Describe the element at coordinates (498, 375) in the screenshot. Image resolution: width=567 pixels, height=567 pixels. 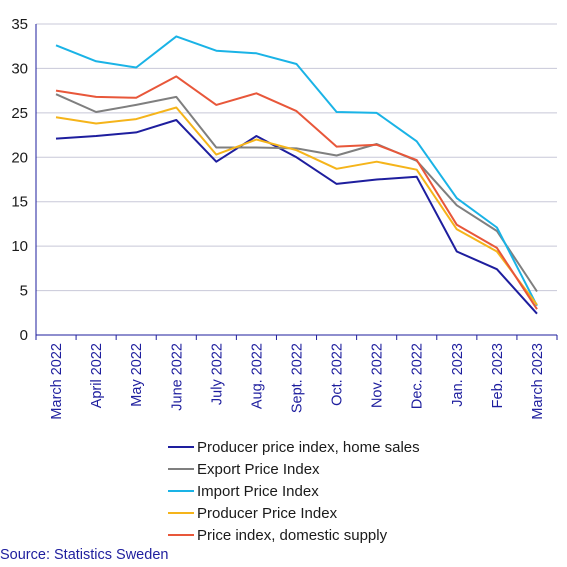
I see `x-tick-label: Feb. 2023` at that location.